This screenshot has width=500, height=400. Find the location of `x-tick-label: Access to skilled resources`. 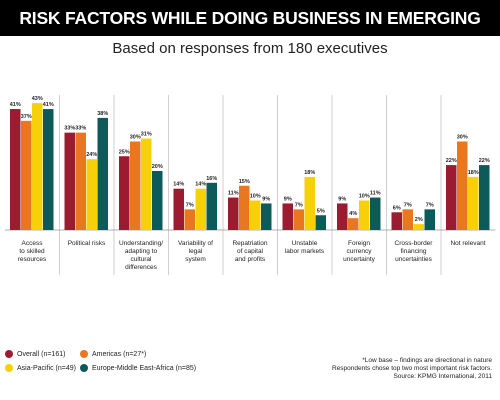

x-tick-label: Access to skilled resources is located at coordinates (32, 251).